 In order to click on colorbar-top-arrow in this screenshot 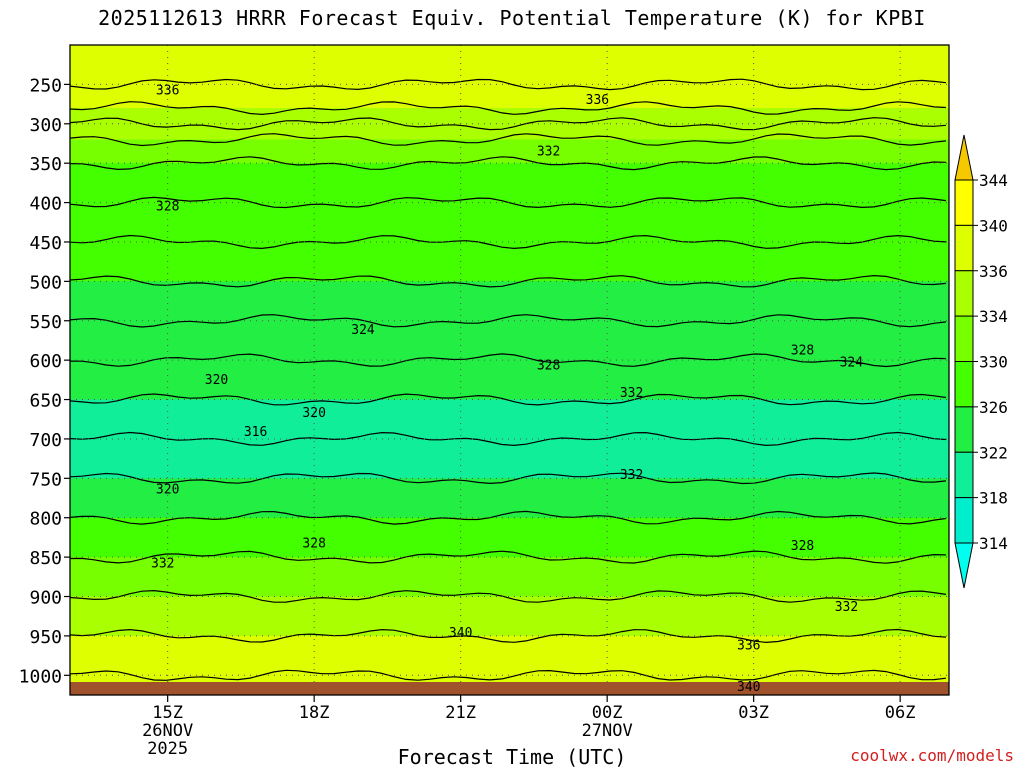, I will do `click(964, 157)`.